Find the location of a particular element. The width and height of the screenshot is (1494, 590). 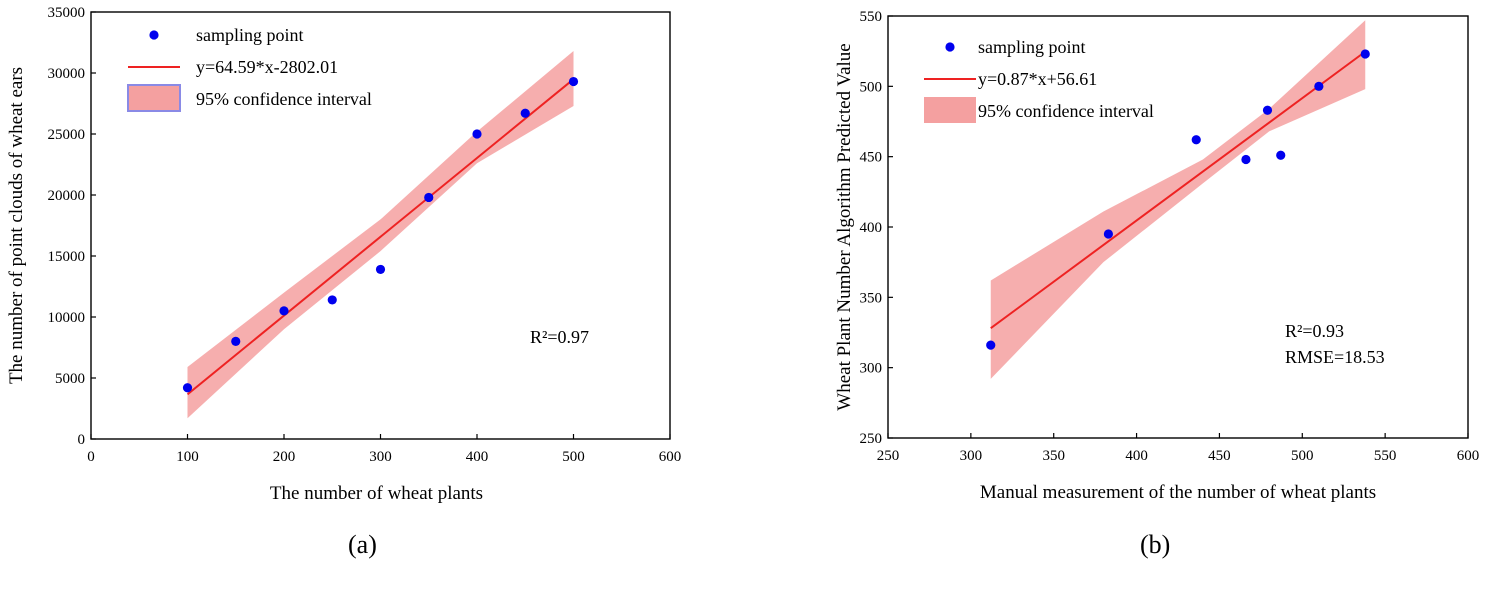

y-tick-label: 500 is located at coordinates (871, 87).